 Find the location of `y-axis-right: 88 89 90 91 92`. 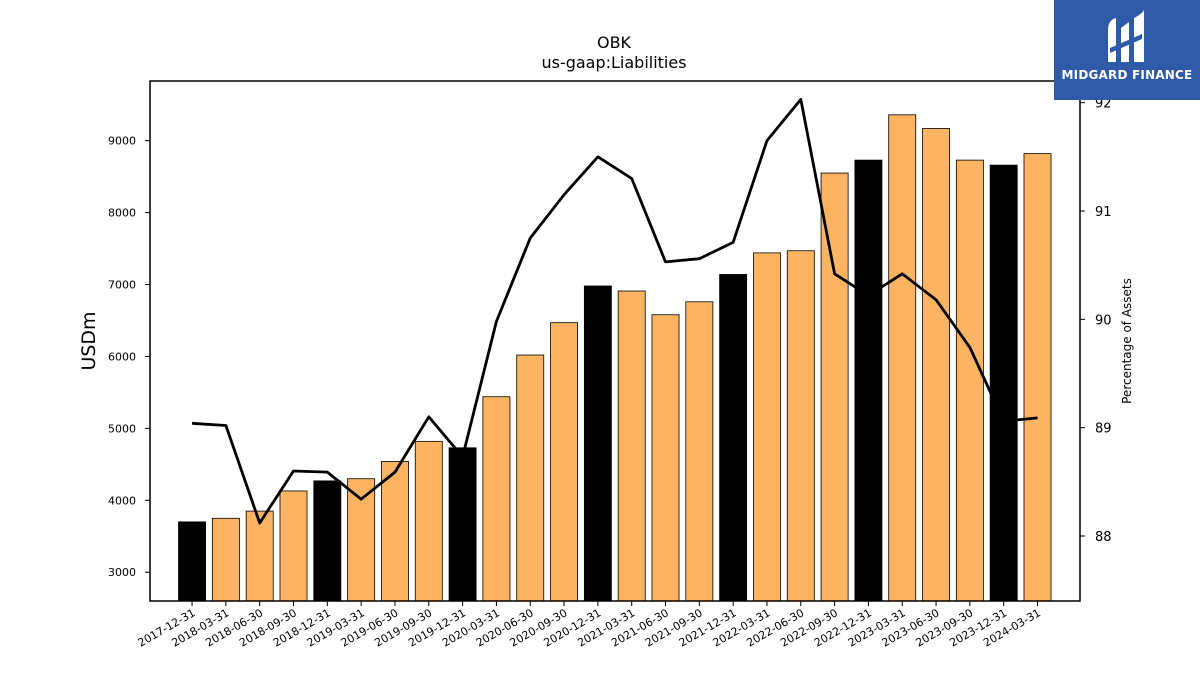

y-axis-right: 88 89 90 91 92 is located at coordinates (1096, 321).